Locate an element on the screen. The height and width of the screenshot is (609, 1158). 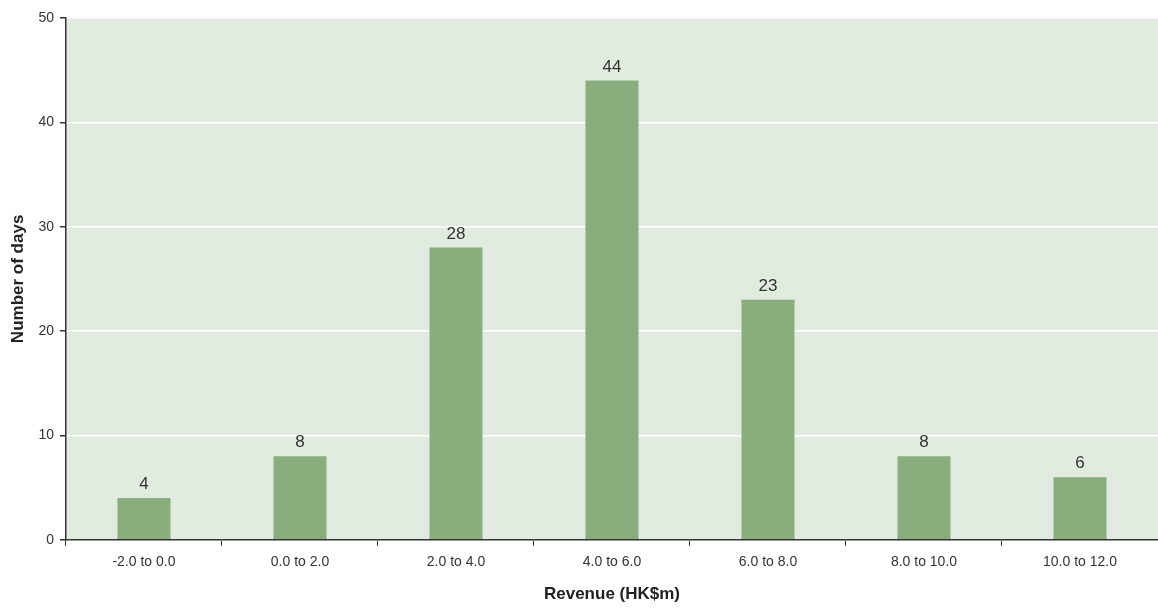
x-tick-label: 4.0 to 6.0 is located at coordinates (612, 561).